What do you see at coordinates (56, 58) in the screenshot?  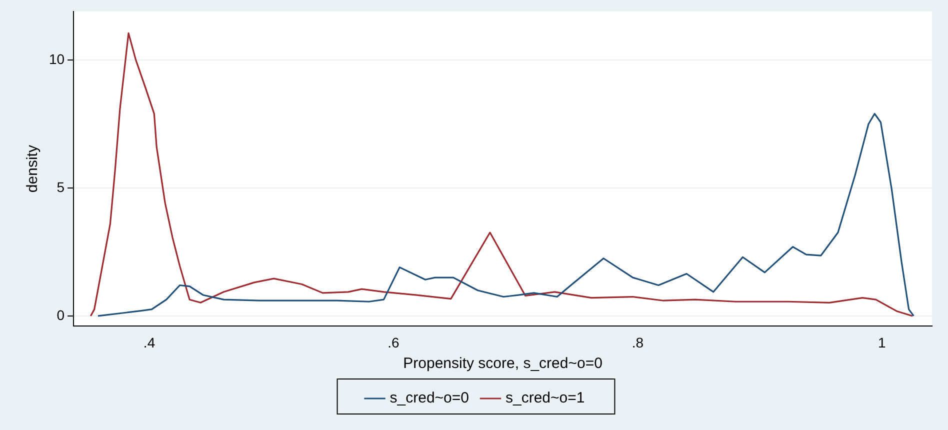 I see `y-tick-label: 10` at bounding box center [56, 58].